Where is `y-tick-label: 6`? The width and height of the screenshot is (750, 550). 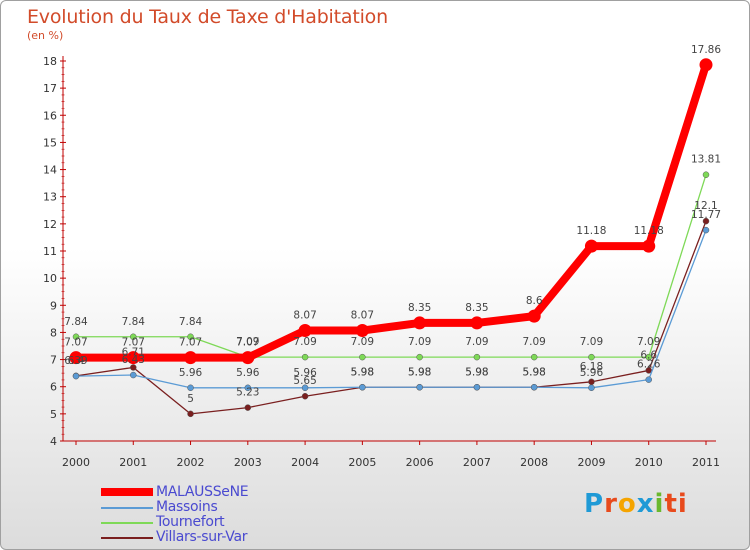
y-tick-label: 6 is located at coordinates (53, 387).